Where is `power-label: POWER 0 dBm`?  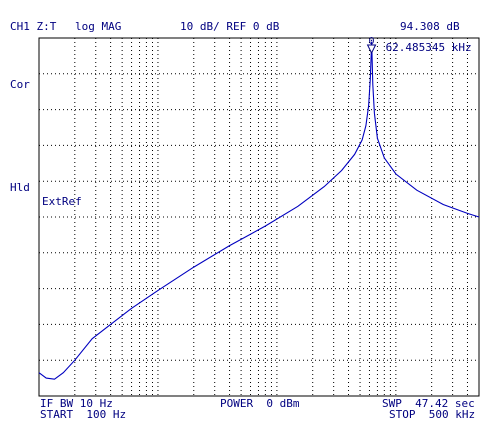 power-label: POWER 0 dBm is located at coordinates (260, 403).